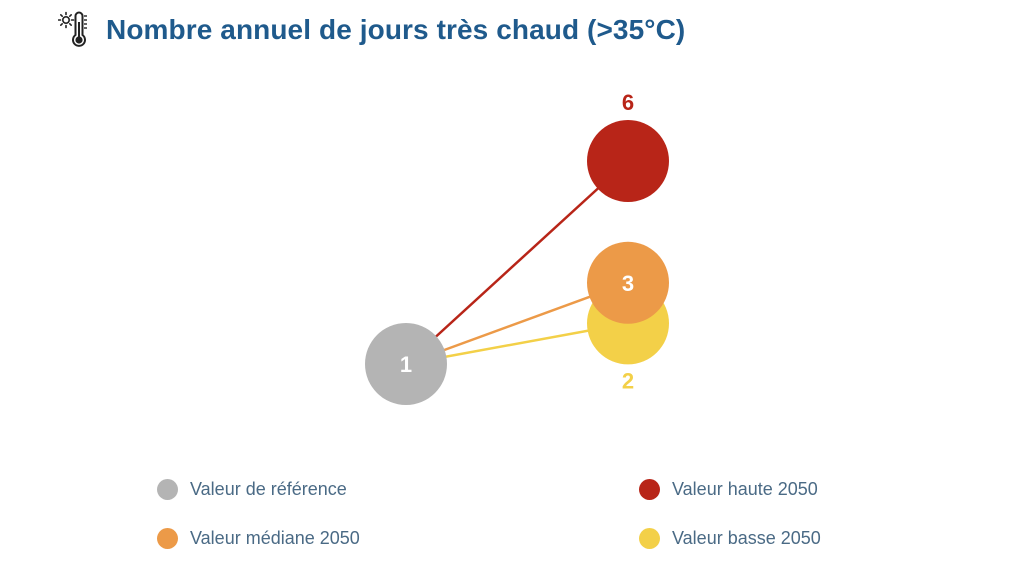 The image size is (1024, 574). What do you see at coordinates (628, 161) in the screenshot?
I see `point-haute` at bounding box center [628, 161].